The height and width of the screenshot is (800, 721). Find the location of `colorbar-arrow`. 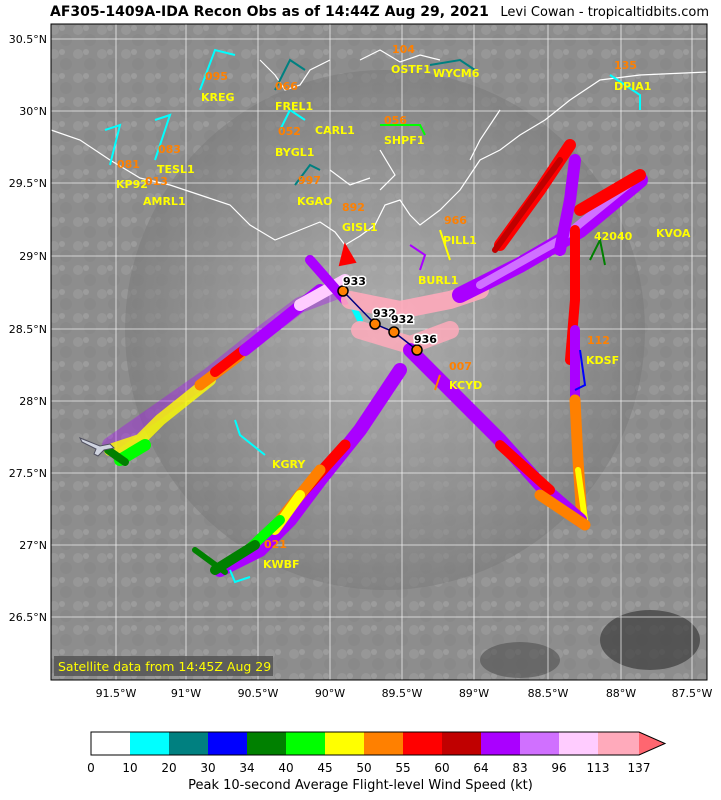

colorbar-arrow is located at coordinates (652, 743).